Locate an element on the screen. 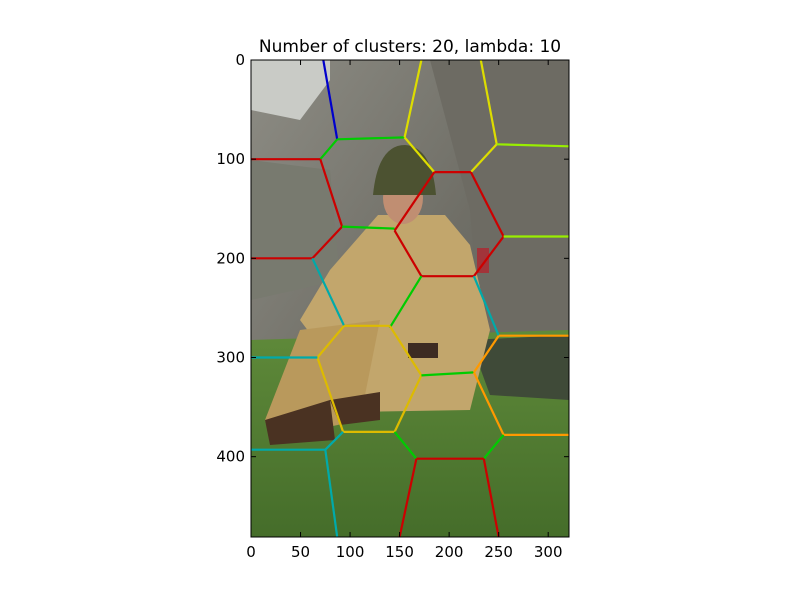 The height and width of the screenshot is (597, 800). y-tick-label-4: 400 is located at coordinates (230, 457).